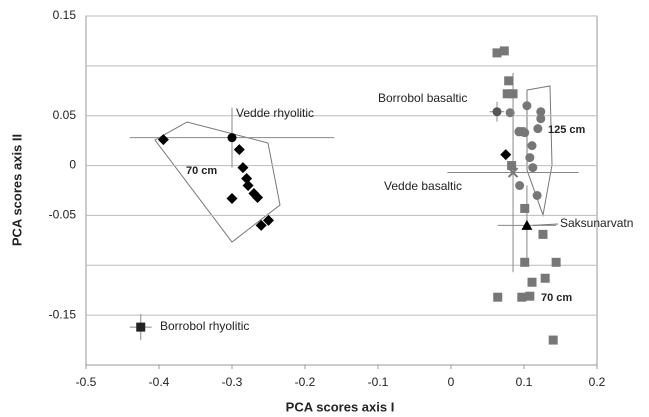 The width and height of the screenshot is (649, 417). Describe the element at coordinates (63, 215) in the screenshot. I see `y-tick-label: -0.05` at that location.